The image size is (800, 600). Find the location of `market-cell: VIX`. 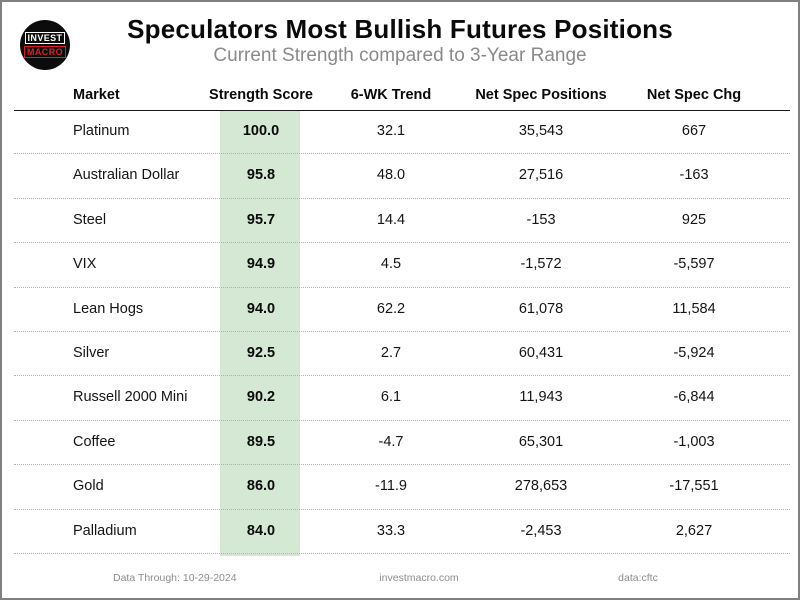

market-cell: VIX is located at coordinates (85, 264).